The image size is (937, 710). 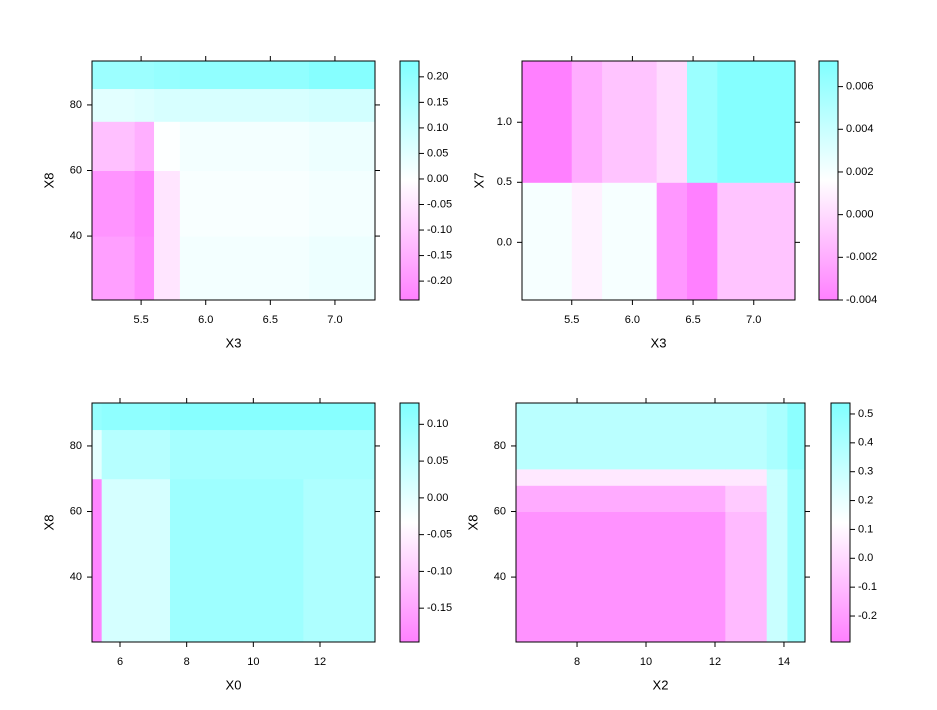 What do you see at coordinates (478, 181) in the screenshot?
I see `y-axis-label: X7` at bounding box center [478, 181].